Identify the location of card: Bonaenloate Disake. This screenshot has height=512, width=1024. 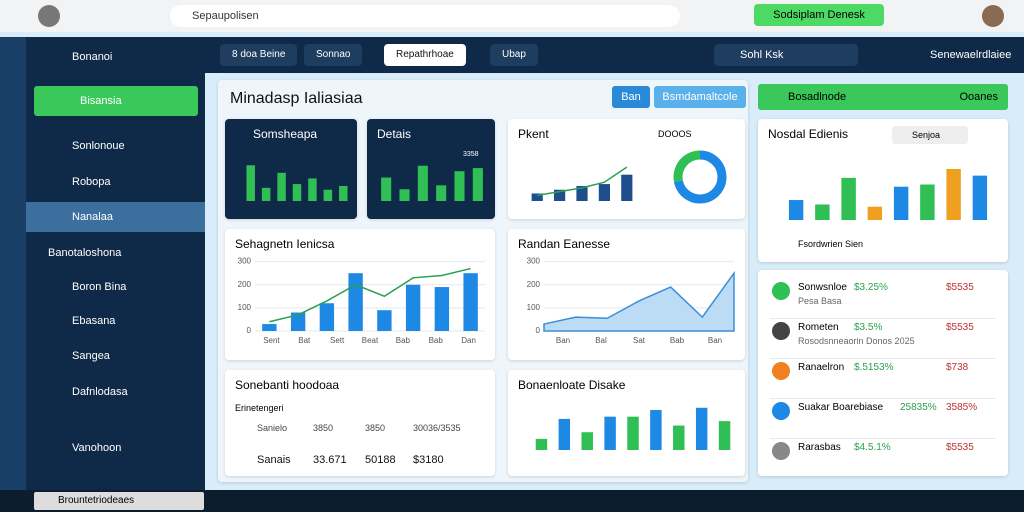
(626, 423).